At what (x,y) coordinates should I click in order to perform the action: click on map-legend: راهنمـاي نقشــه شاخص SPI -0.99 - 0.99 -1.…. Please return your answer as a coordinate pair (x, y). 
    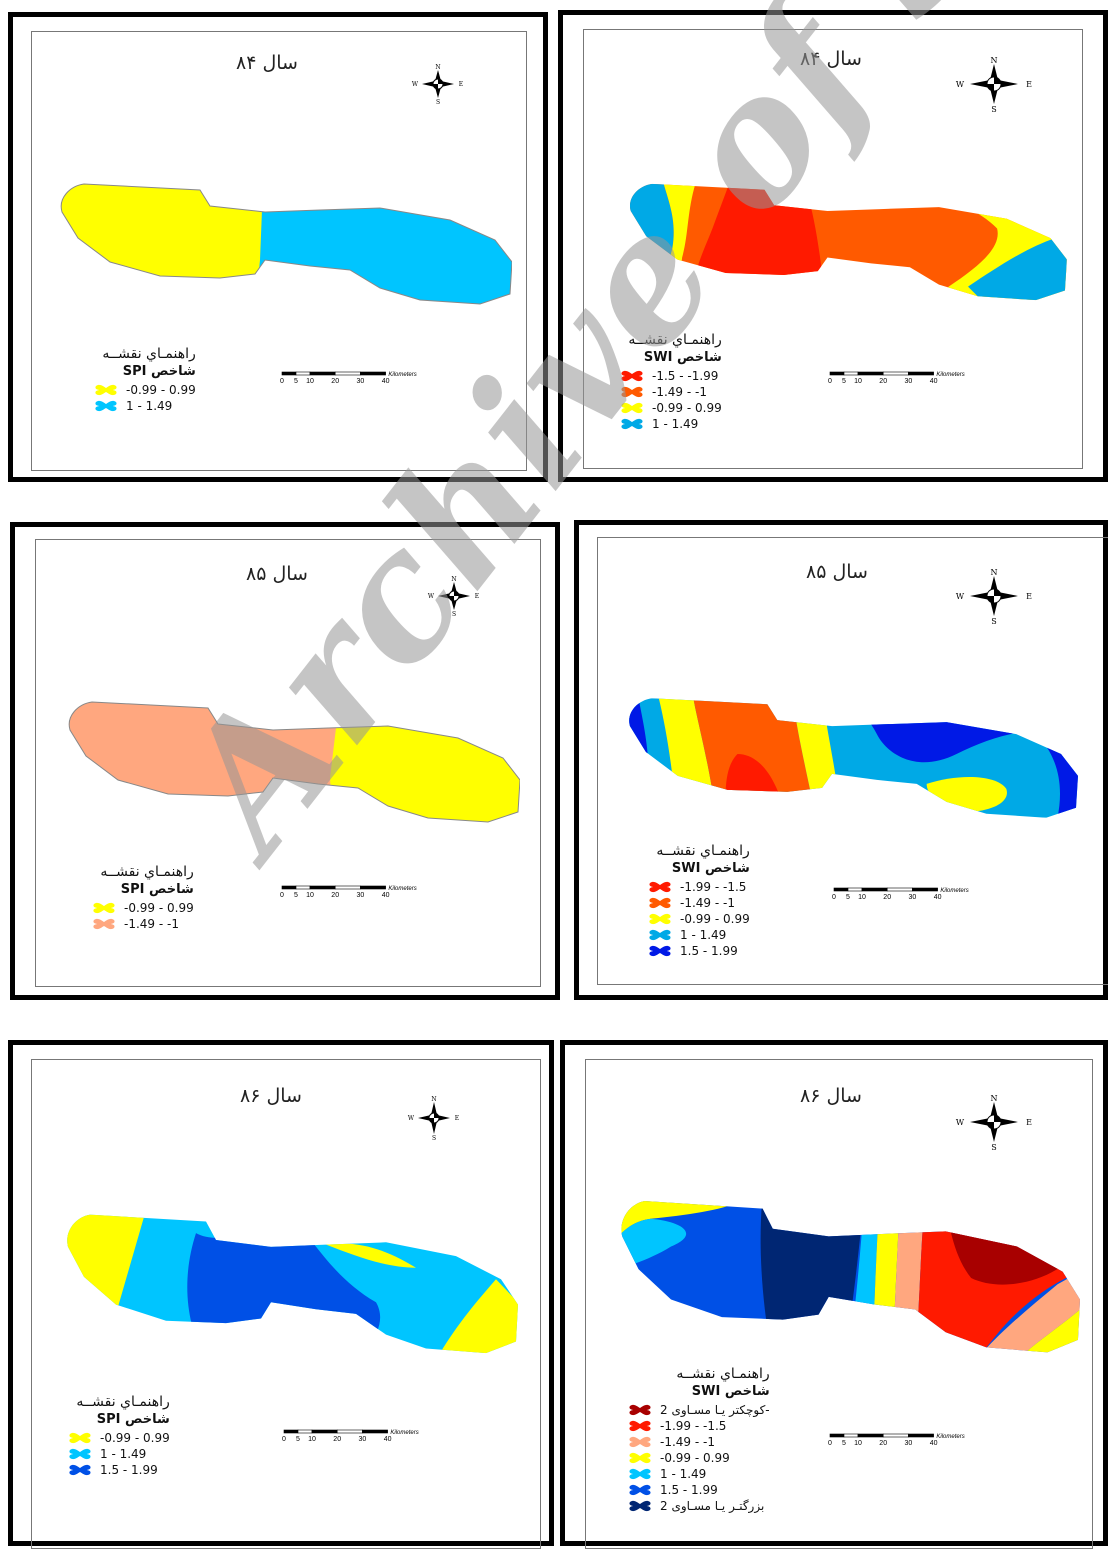
    Looking at the image, I should click on (143, 898).